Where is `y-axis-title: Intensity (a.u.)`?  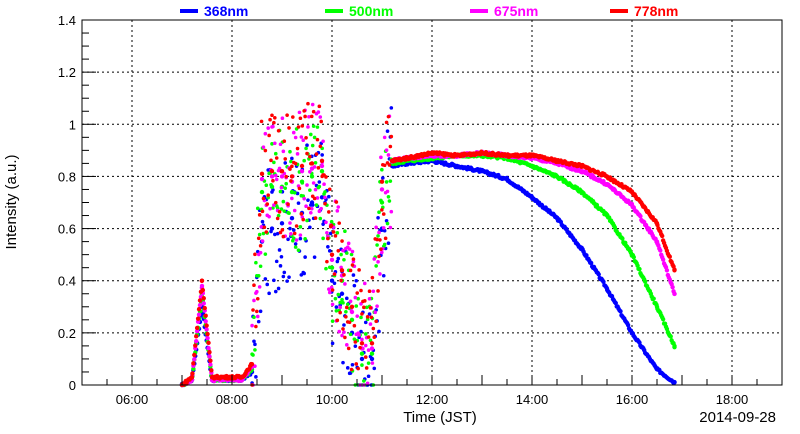
y-axis-title: Intensity (a.u.) is located at coordinates (11, 201).